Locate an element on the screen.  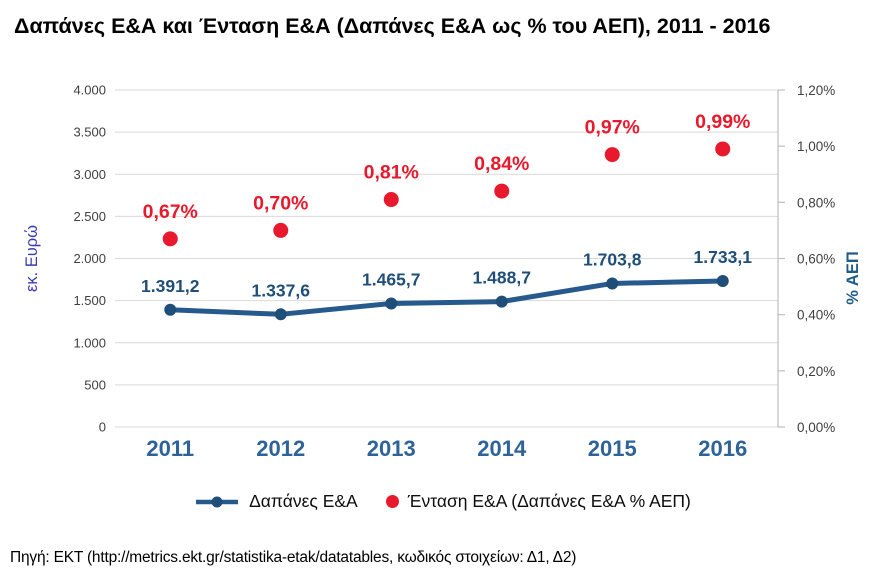
intensity-data-label: 0,81% is located at coordinates (391, 173).